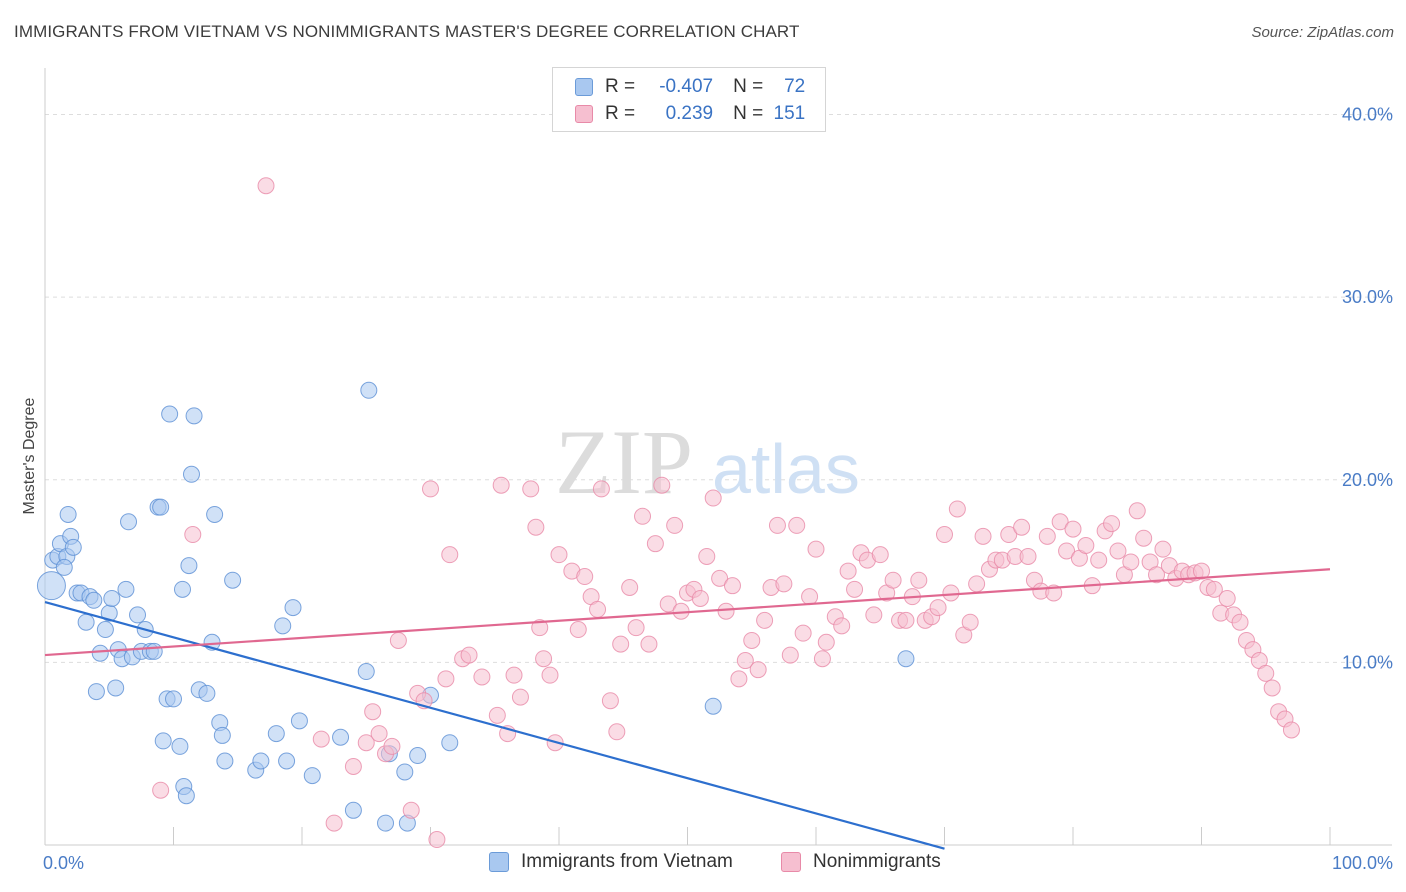 Image resolution: width=1406 pixels, height=892 pixels. What do you see at coordinates (877, 861) in the screenshot?
I see `legend-label-nonimmigrants: Nonimmigrants` at bounding box center [877, 861].